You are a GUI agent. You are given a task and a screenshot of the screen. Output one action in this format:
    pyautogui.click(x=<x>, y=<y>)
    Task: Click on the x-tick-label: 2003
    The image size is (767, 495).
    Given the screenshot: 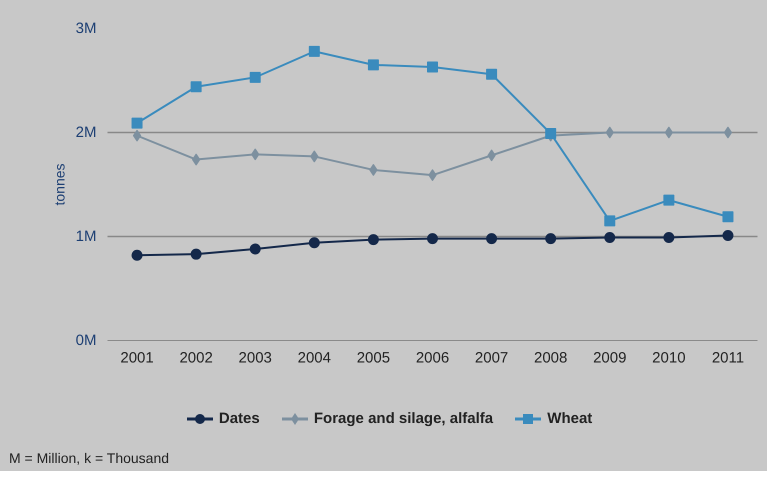 What is the action you would take?
    pyautogui.click(x=255, y=358)
    